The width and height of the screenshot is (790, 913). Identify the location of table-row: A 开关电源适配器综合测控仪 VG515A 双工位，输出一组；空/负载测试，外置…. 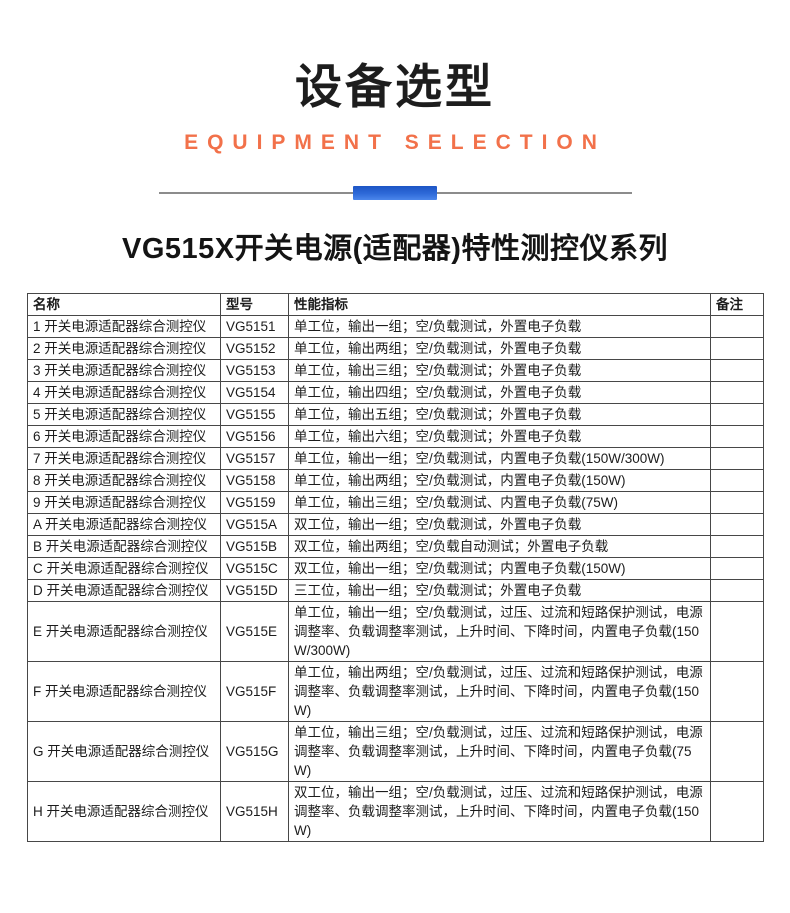
(395, 525).